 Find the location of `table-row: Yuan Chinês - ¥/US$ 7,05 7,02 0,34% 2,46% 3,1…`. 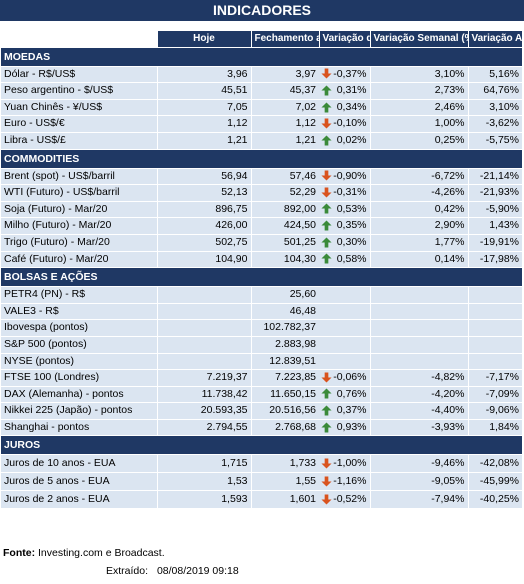

table-row: Yuan Chinês - ¥/US$ 7,05 7,02 0,34% 2,46% 3,1… is located at coordinates (261, 108).